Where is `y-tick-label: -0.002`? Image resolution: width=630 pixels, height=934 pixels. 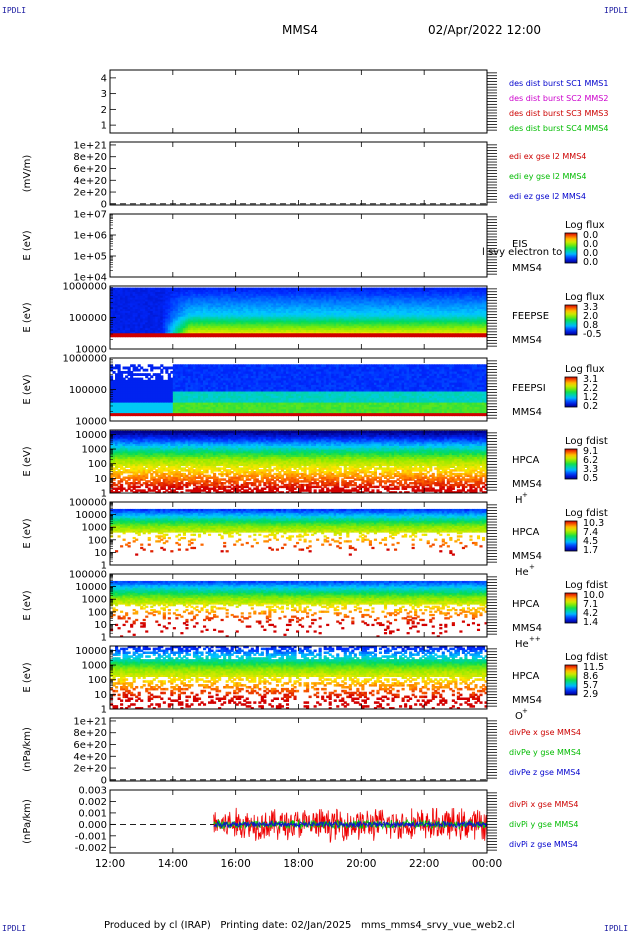 y-tick-label: -0.002 is located at coordinates (91, 848).